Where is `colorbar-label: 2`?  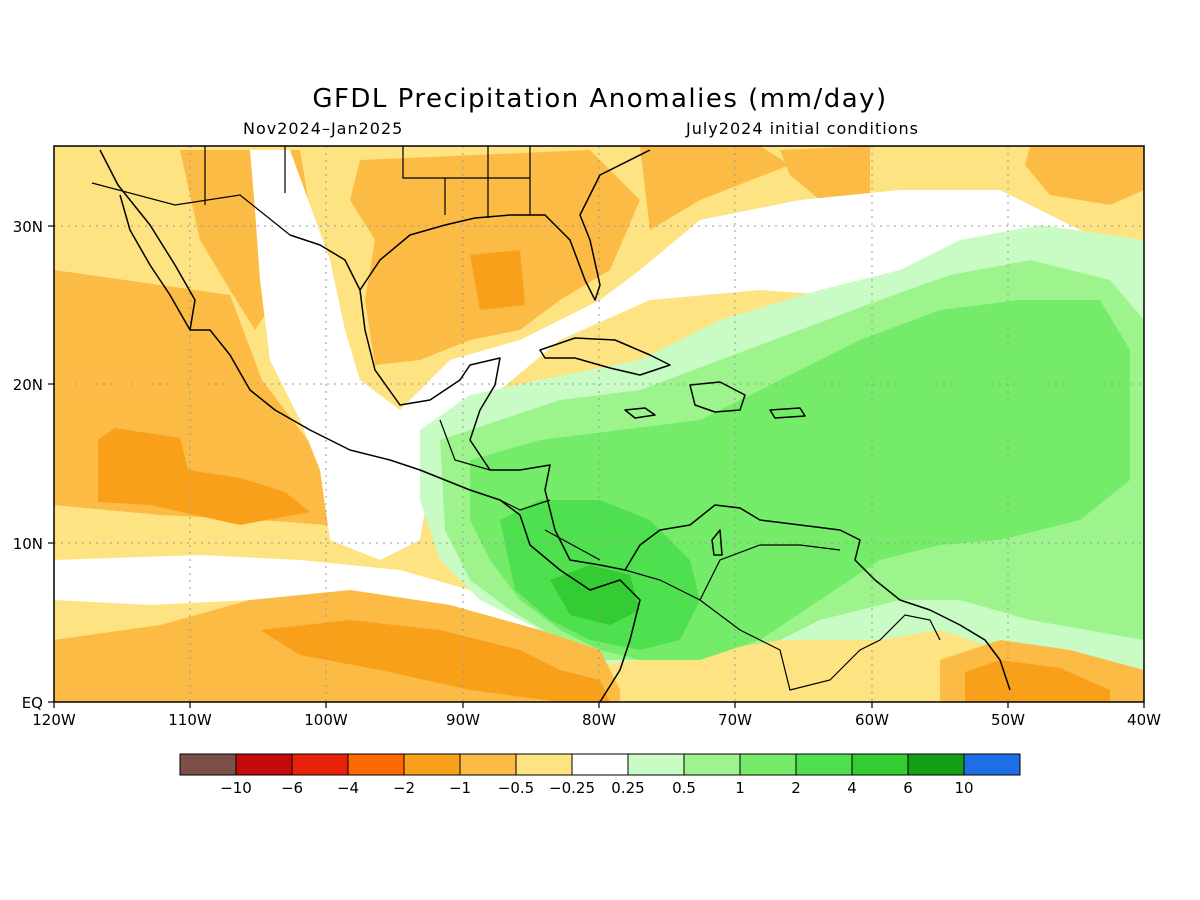
colorbar-label: 2 is located at coordinates (796, 788).